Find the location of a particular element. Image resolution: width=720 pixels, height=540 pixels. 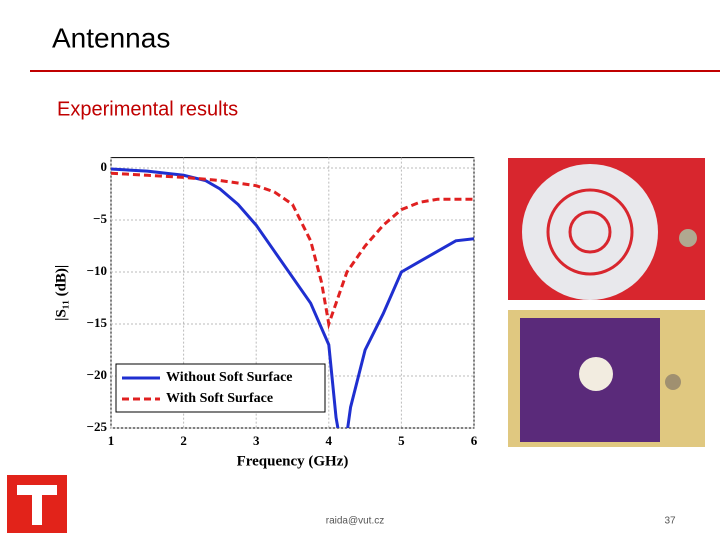

y-tick-label: 0 is located at coordinates (104, 166).